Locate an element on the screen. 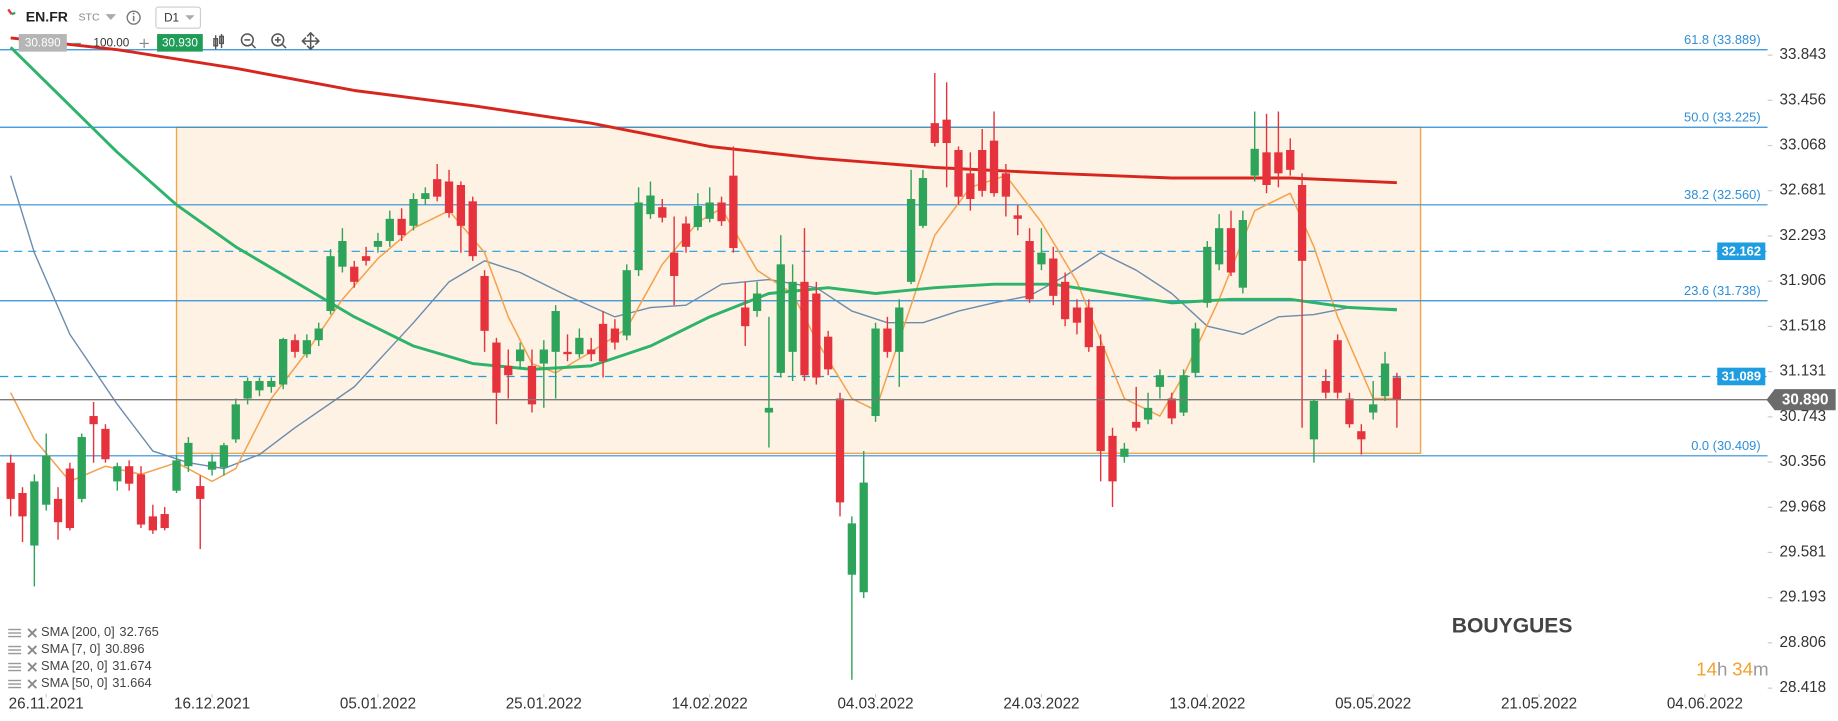  level-tag is located at coordinates (1741, 376).